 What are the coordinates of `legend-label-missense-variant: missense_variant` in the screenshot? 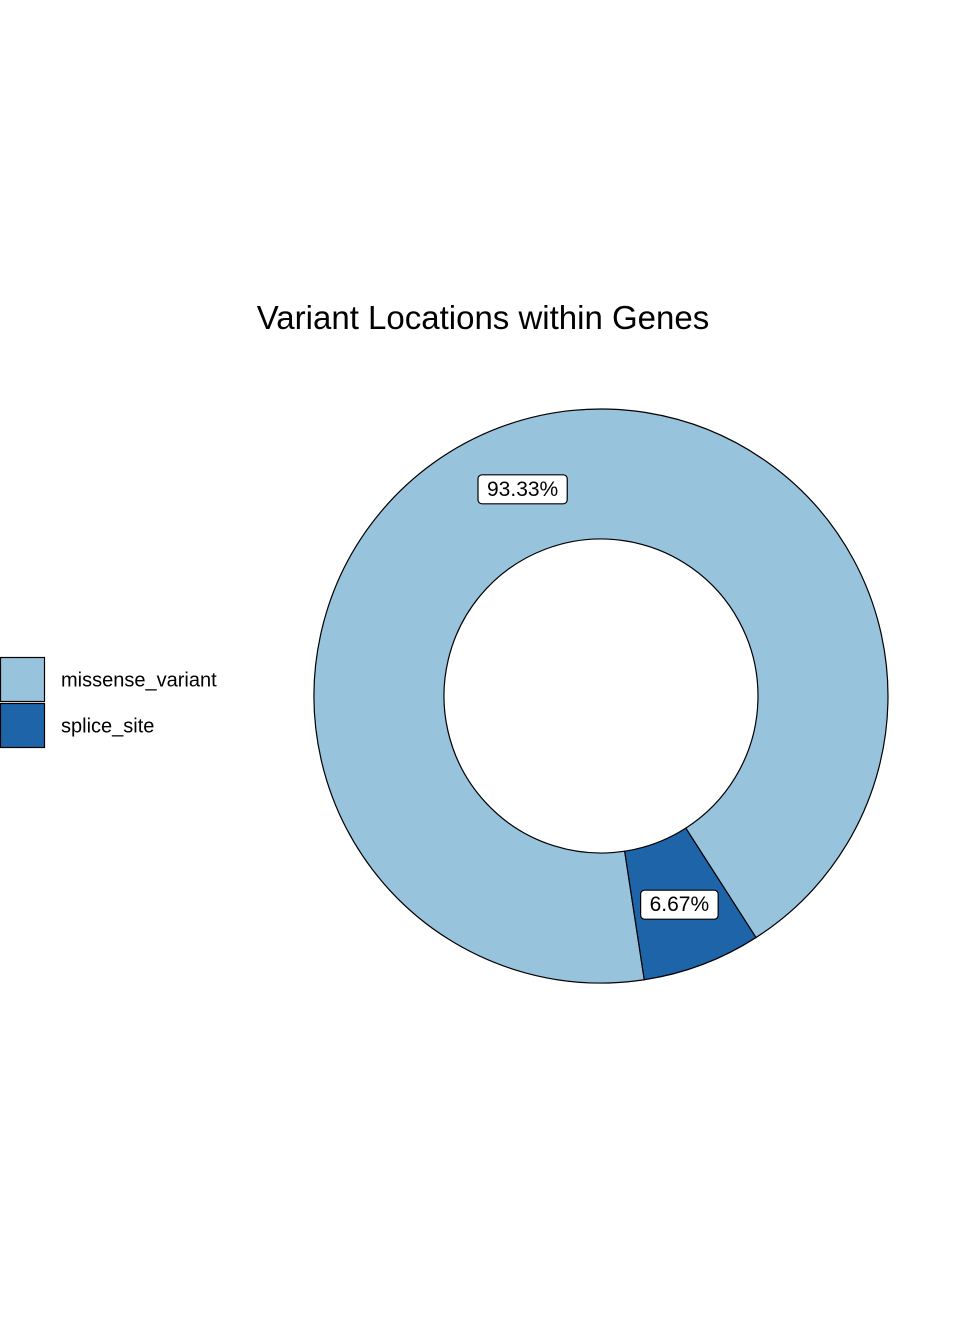 It's located at (139, 681).